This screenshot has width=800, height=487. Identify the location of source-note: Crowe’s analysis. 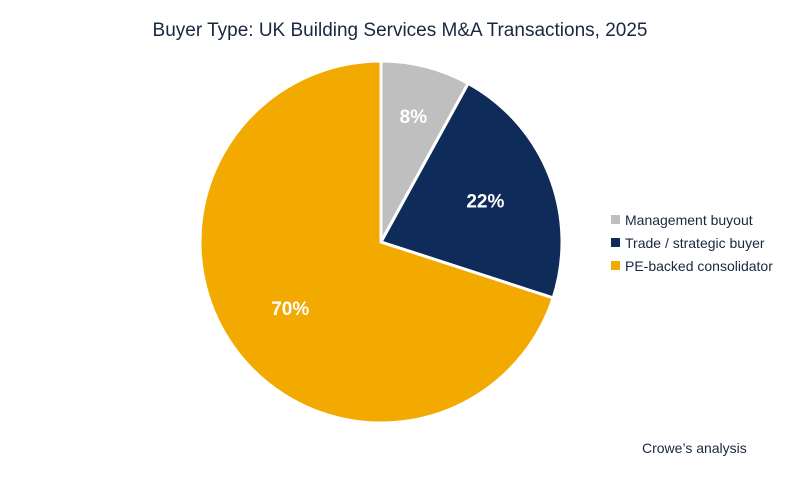
(694, 448).